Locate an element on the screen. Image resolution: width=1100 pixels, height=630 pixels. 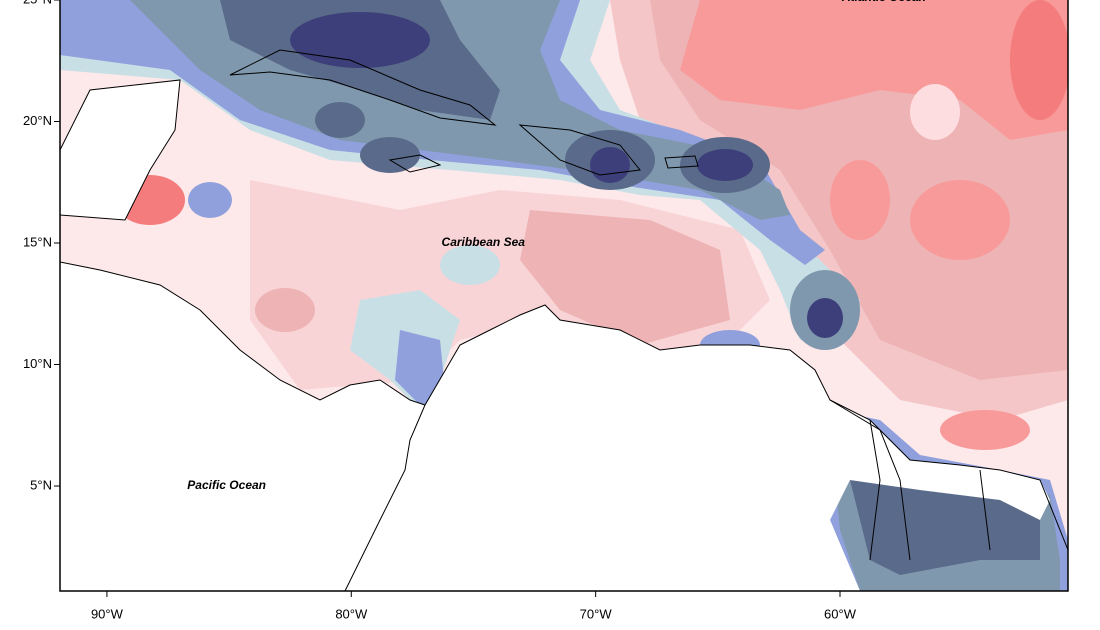
y-tick-label: 5°N is located at coordinates (41, 484).